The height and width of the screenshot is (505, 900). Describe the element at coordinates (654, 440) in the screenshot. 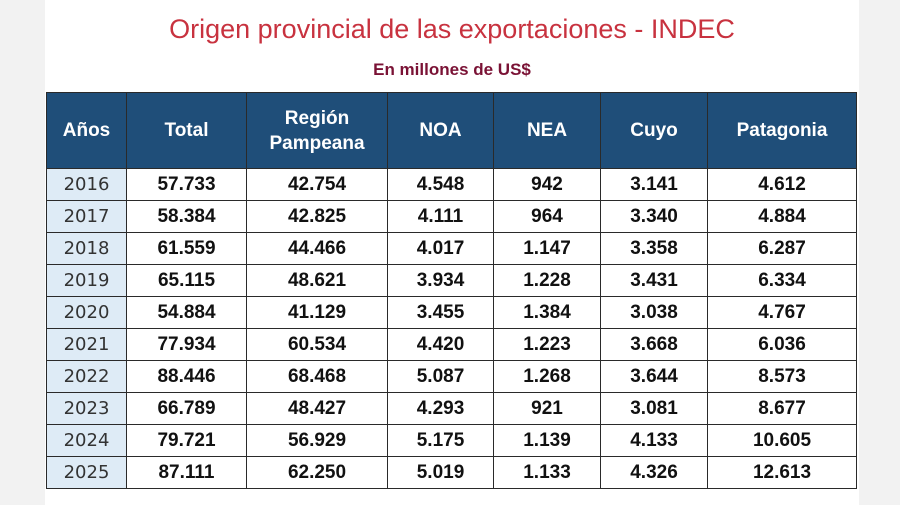

I see `cuyo-cell: 4.133` at that location.